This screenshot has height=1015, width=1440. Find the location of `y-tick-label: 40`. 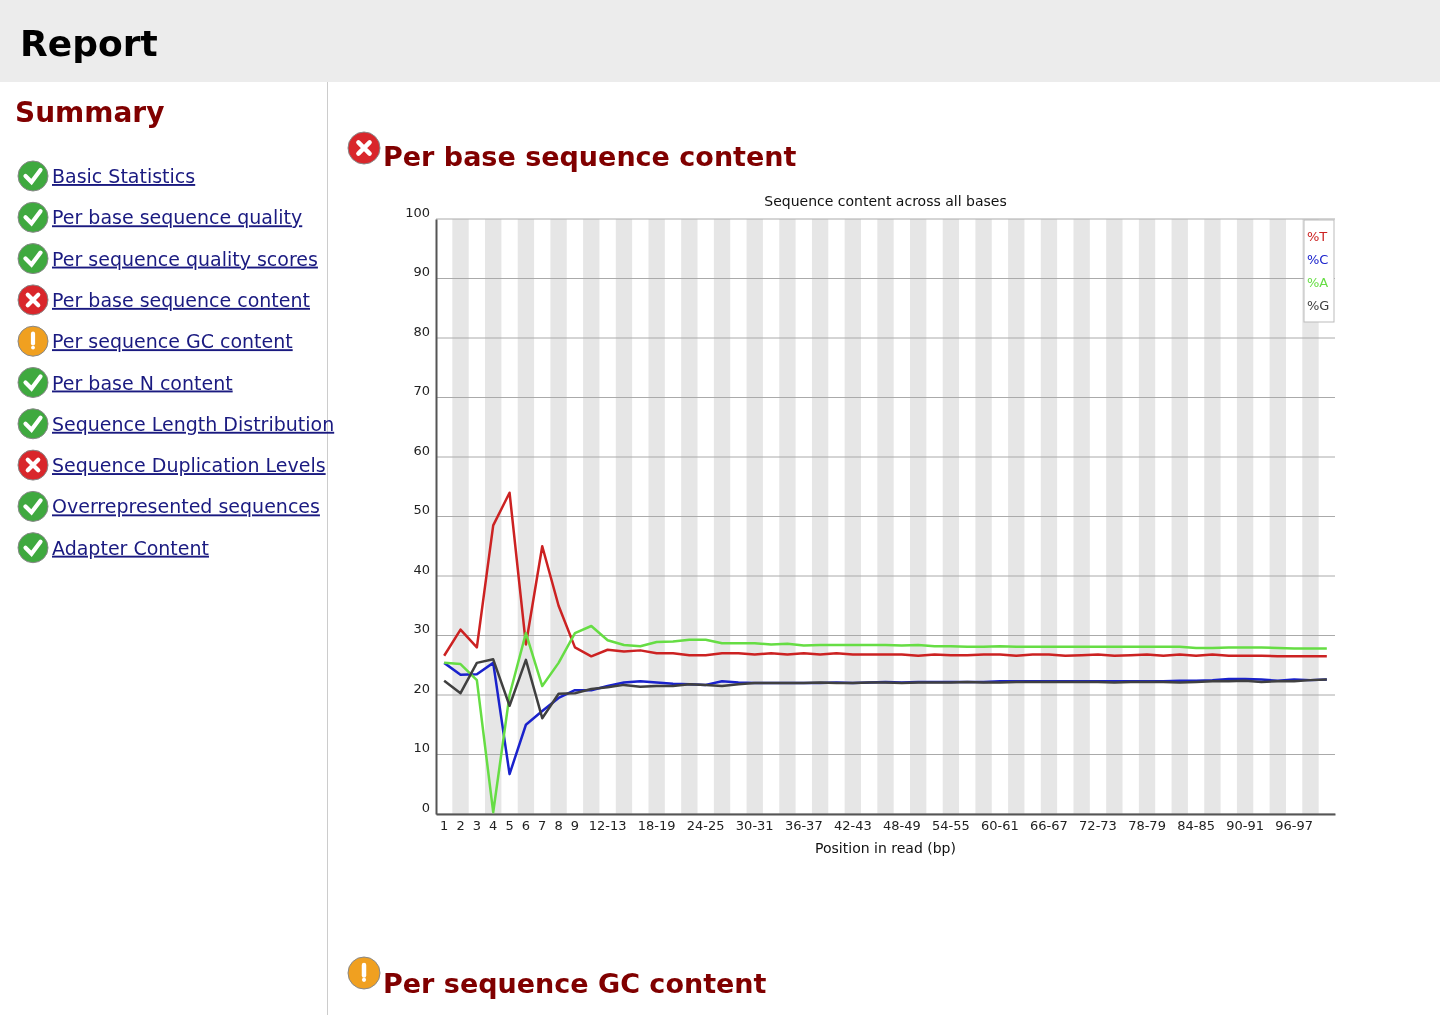

y-tick-label: 40 is located at coordinates (421, 569).